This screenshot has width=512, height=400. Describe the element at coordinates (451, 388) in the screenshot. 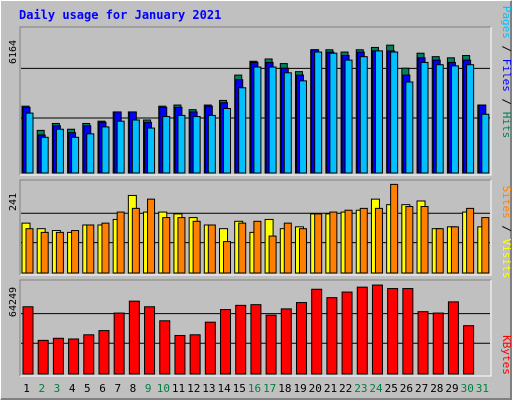

I see `x-tick-label-day: 29` at that location.